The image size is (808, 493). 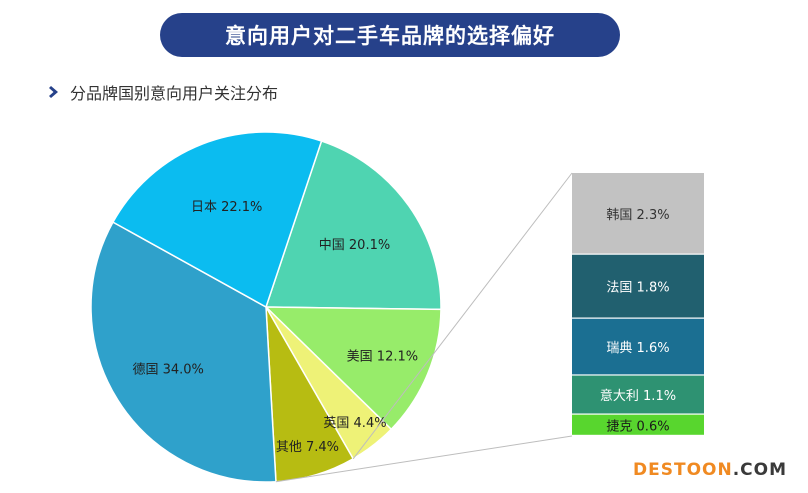 I want to click on breakdown-segment-label: 意大利 1.1%, so click(x=638, y=396).